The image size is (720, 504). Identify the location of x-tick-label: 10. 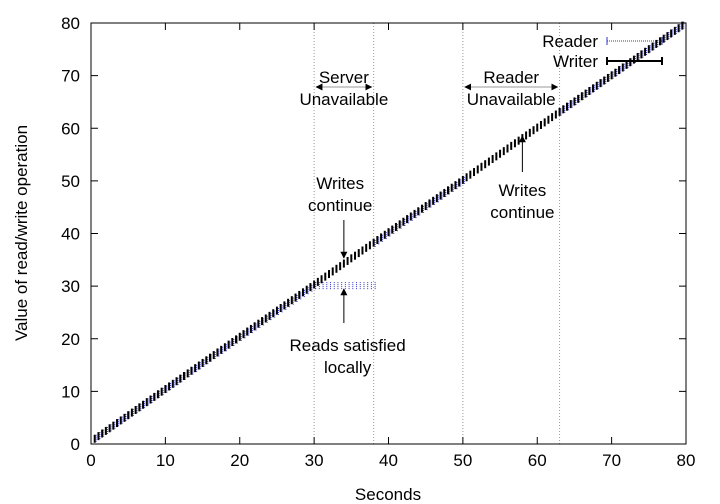
(165, 460).